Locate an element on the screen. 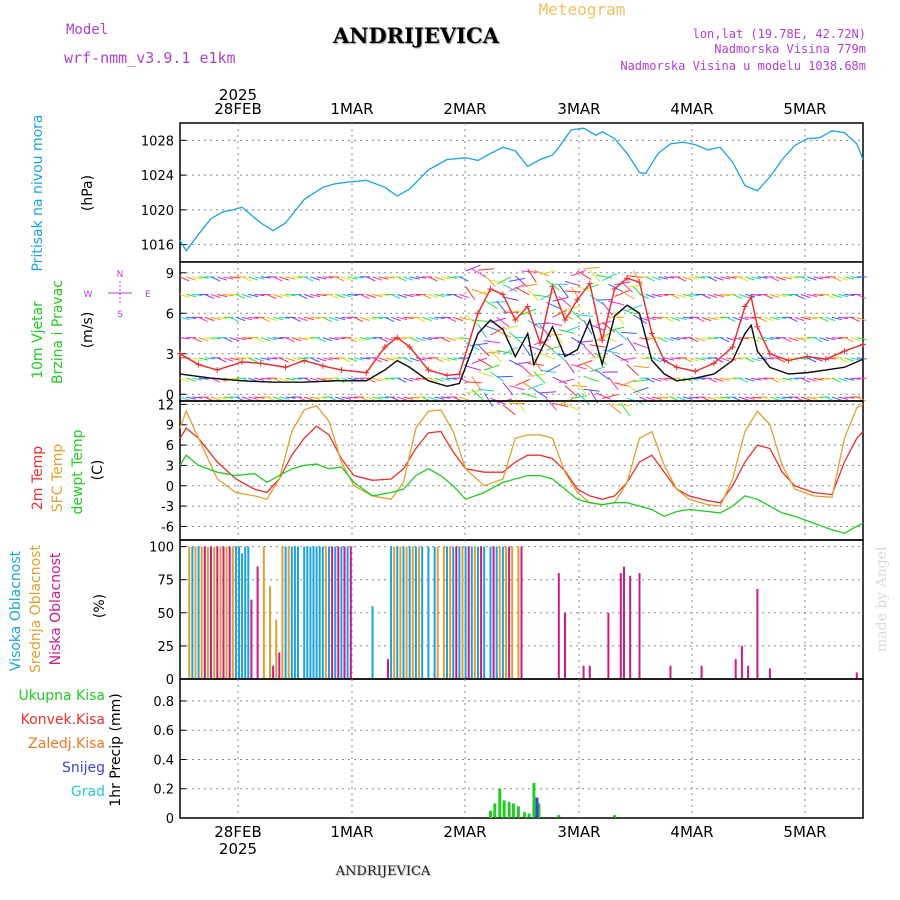  cloud-ylabel-3: Niska Oblacnost is located at coordinates (56, 608).